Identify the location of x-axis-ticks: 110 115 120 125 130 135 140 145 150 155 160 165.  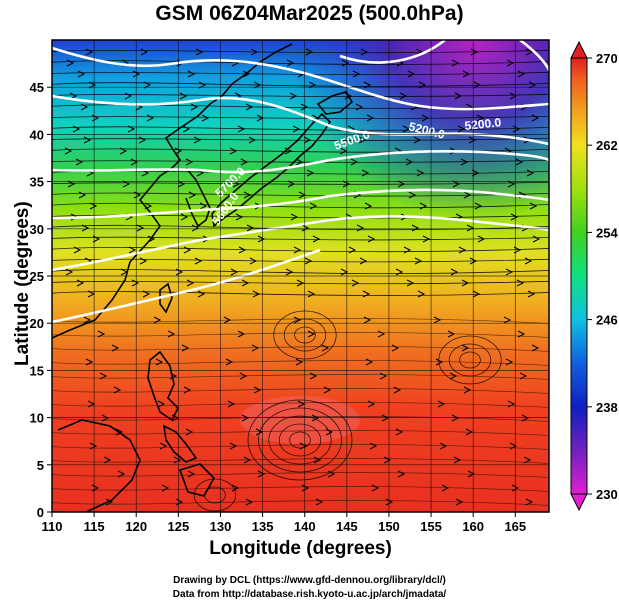
(284, 523).